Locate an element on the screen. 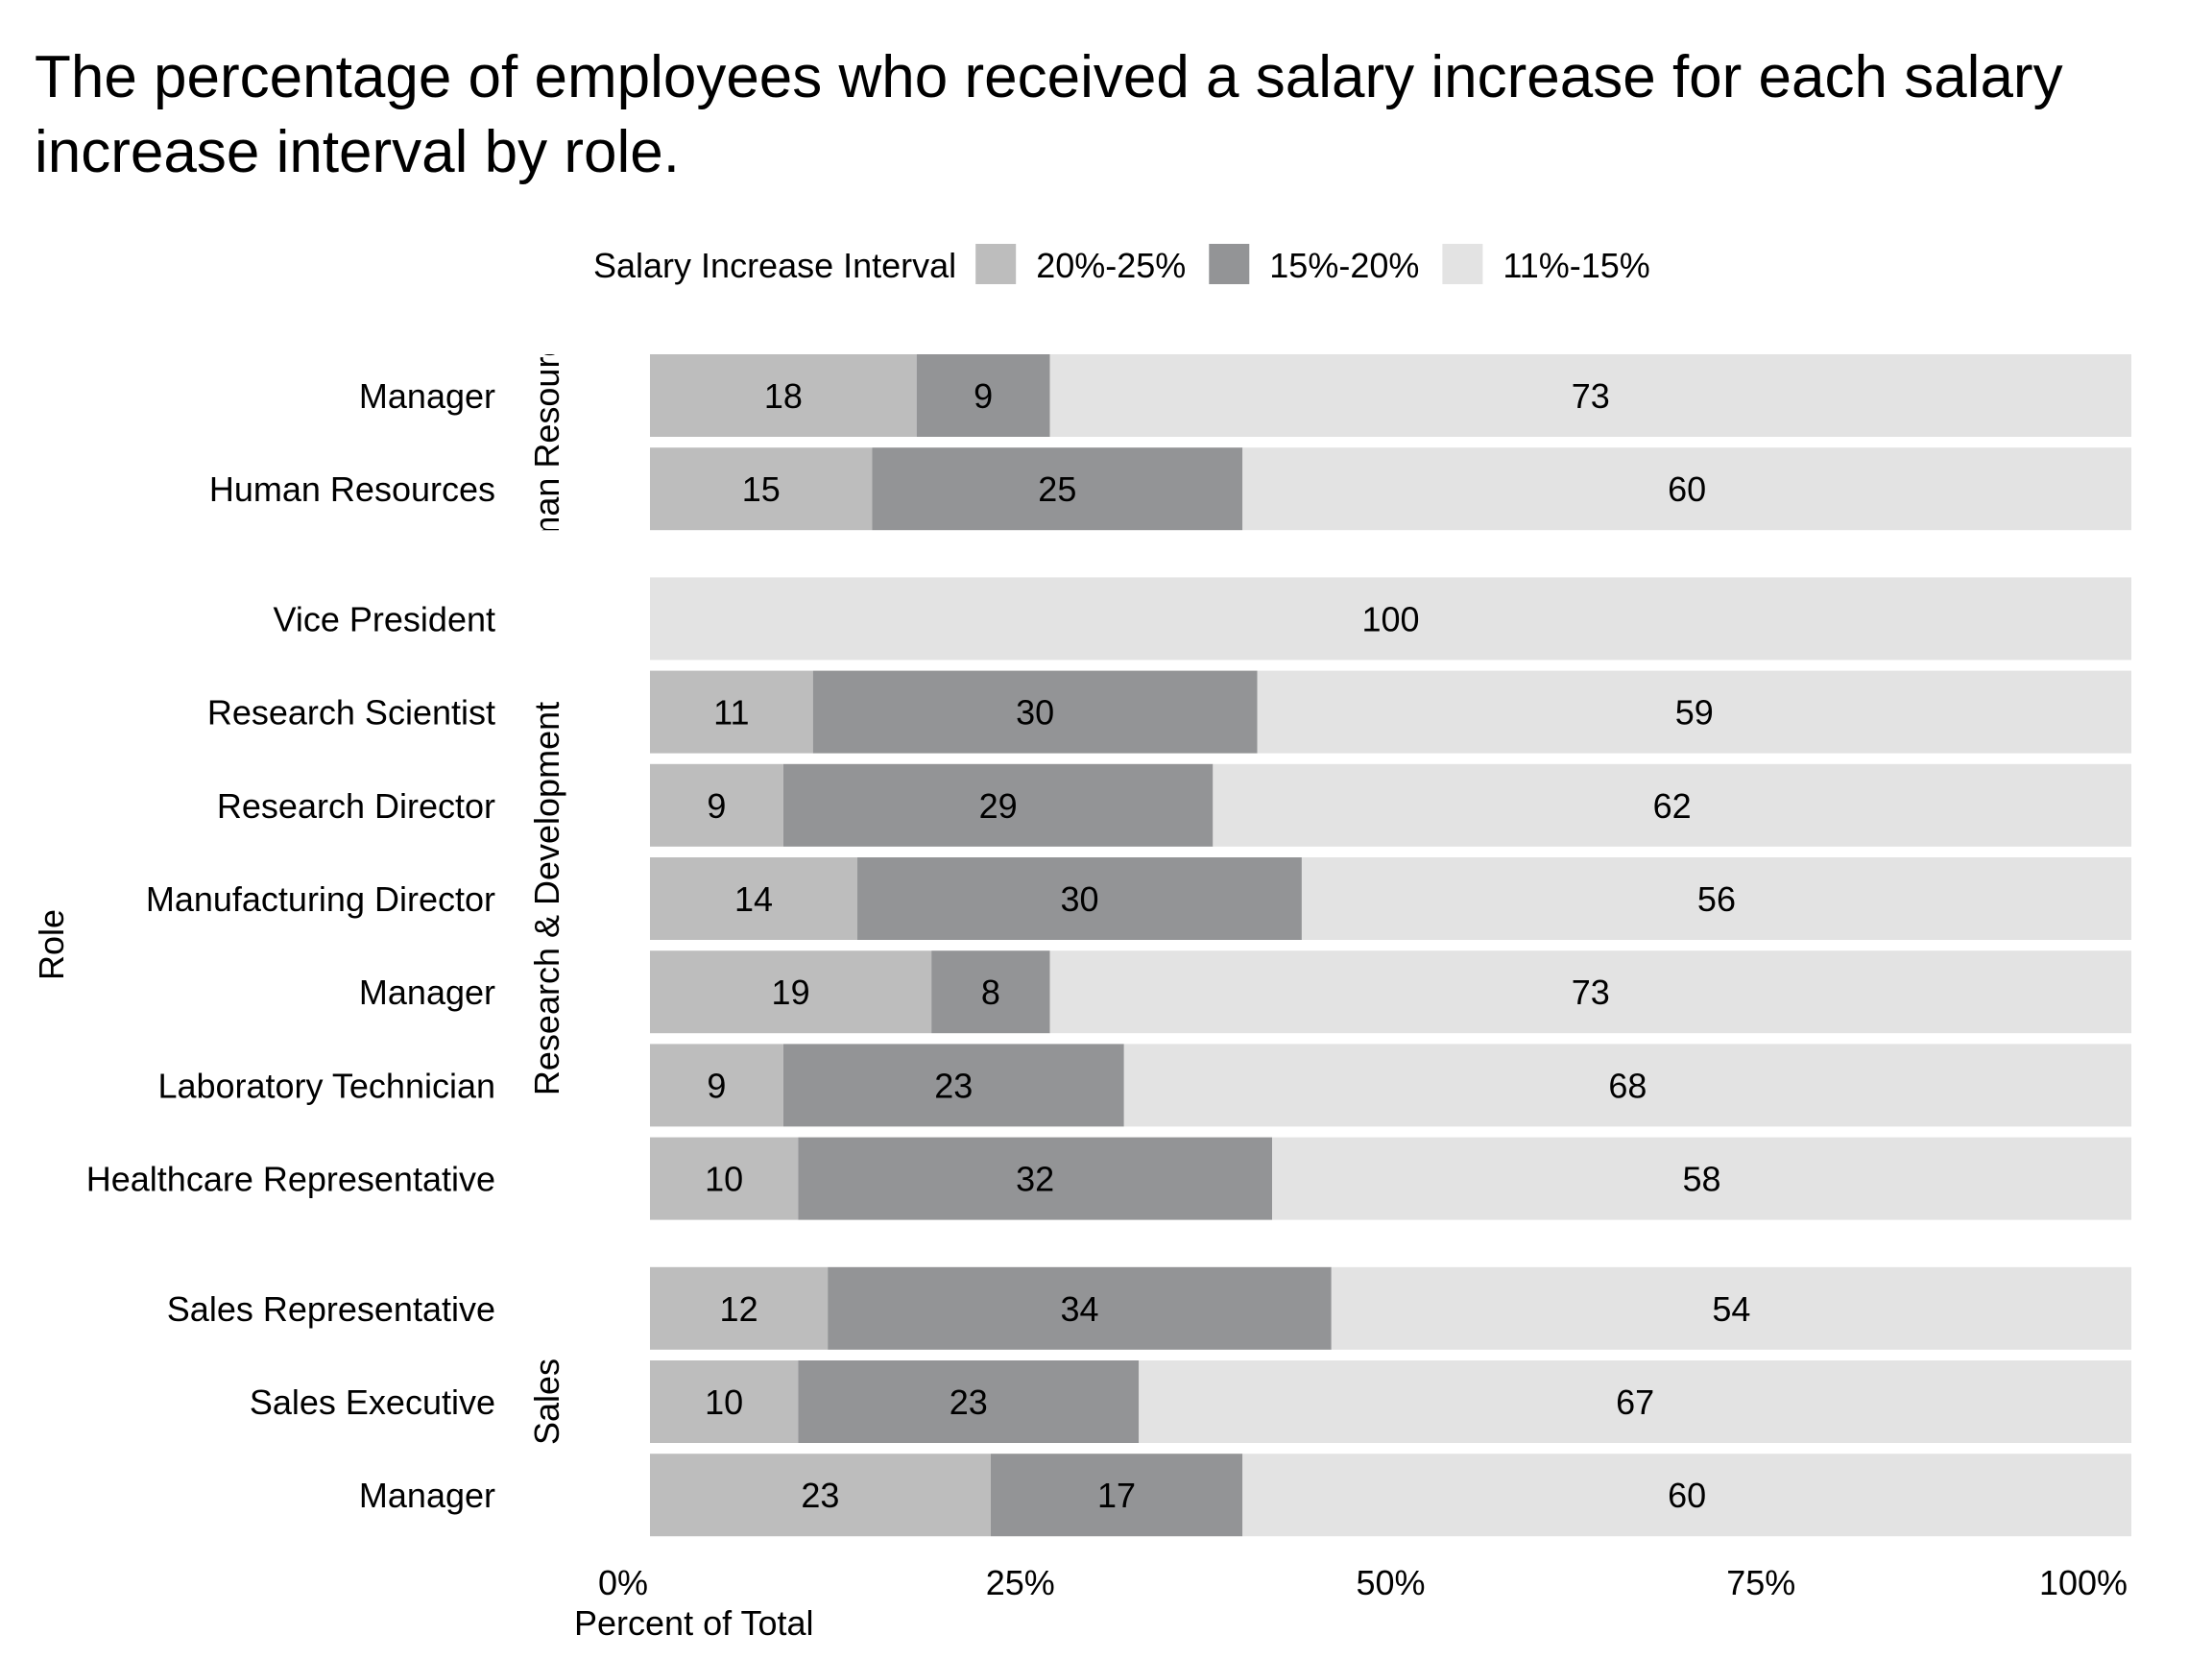 Image resolution: width=2212 pixels, height=1659 pixels. role-label-human-resources-manager: Manager is located at coordinates (427, 396).